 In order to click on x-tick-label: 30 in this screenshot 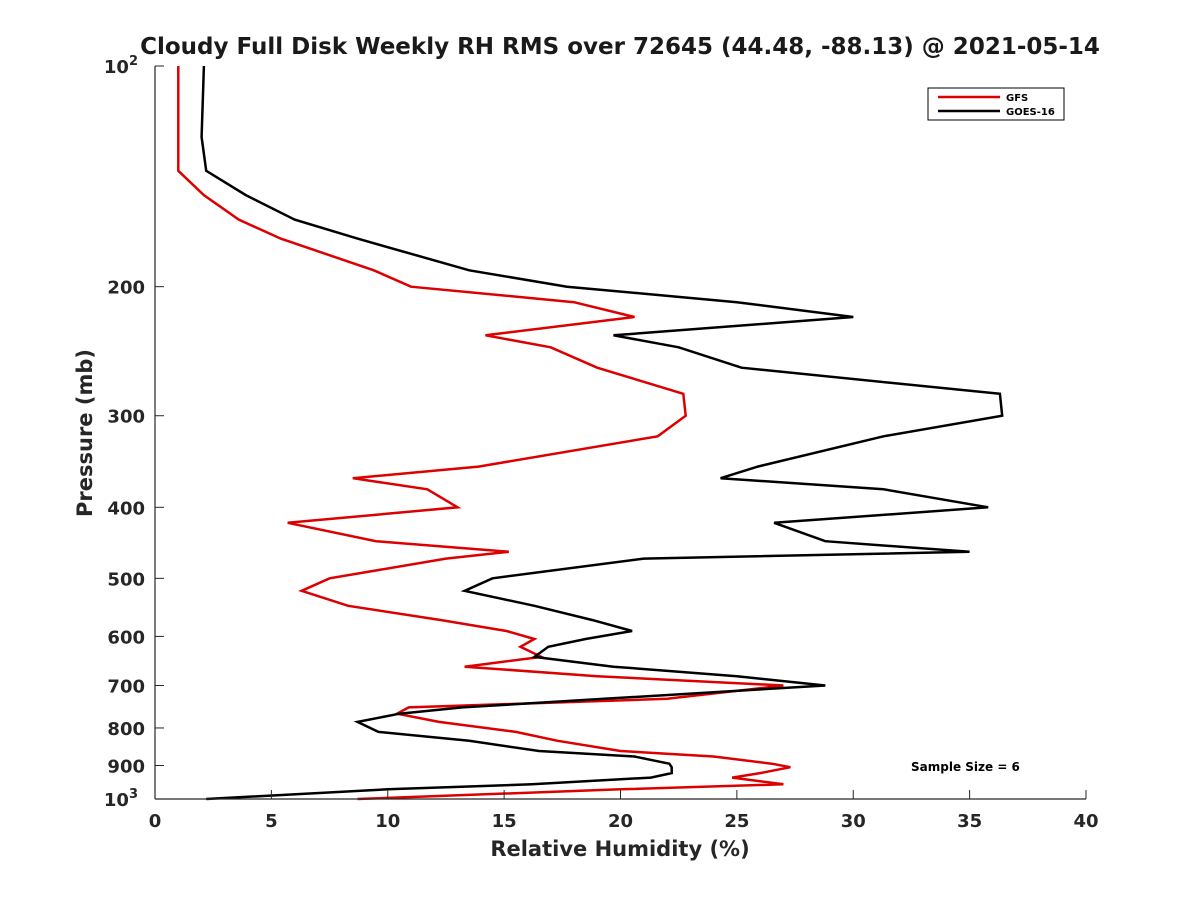, I will do `click(853, 821)`.